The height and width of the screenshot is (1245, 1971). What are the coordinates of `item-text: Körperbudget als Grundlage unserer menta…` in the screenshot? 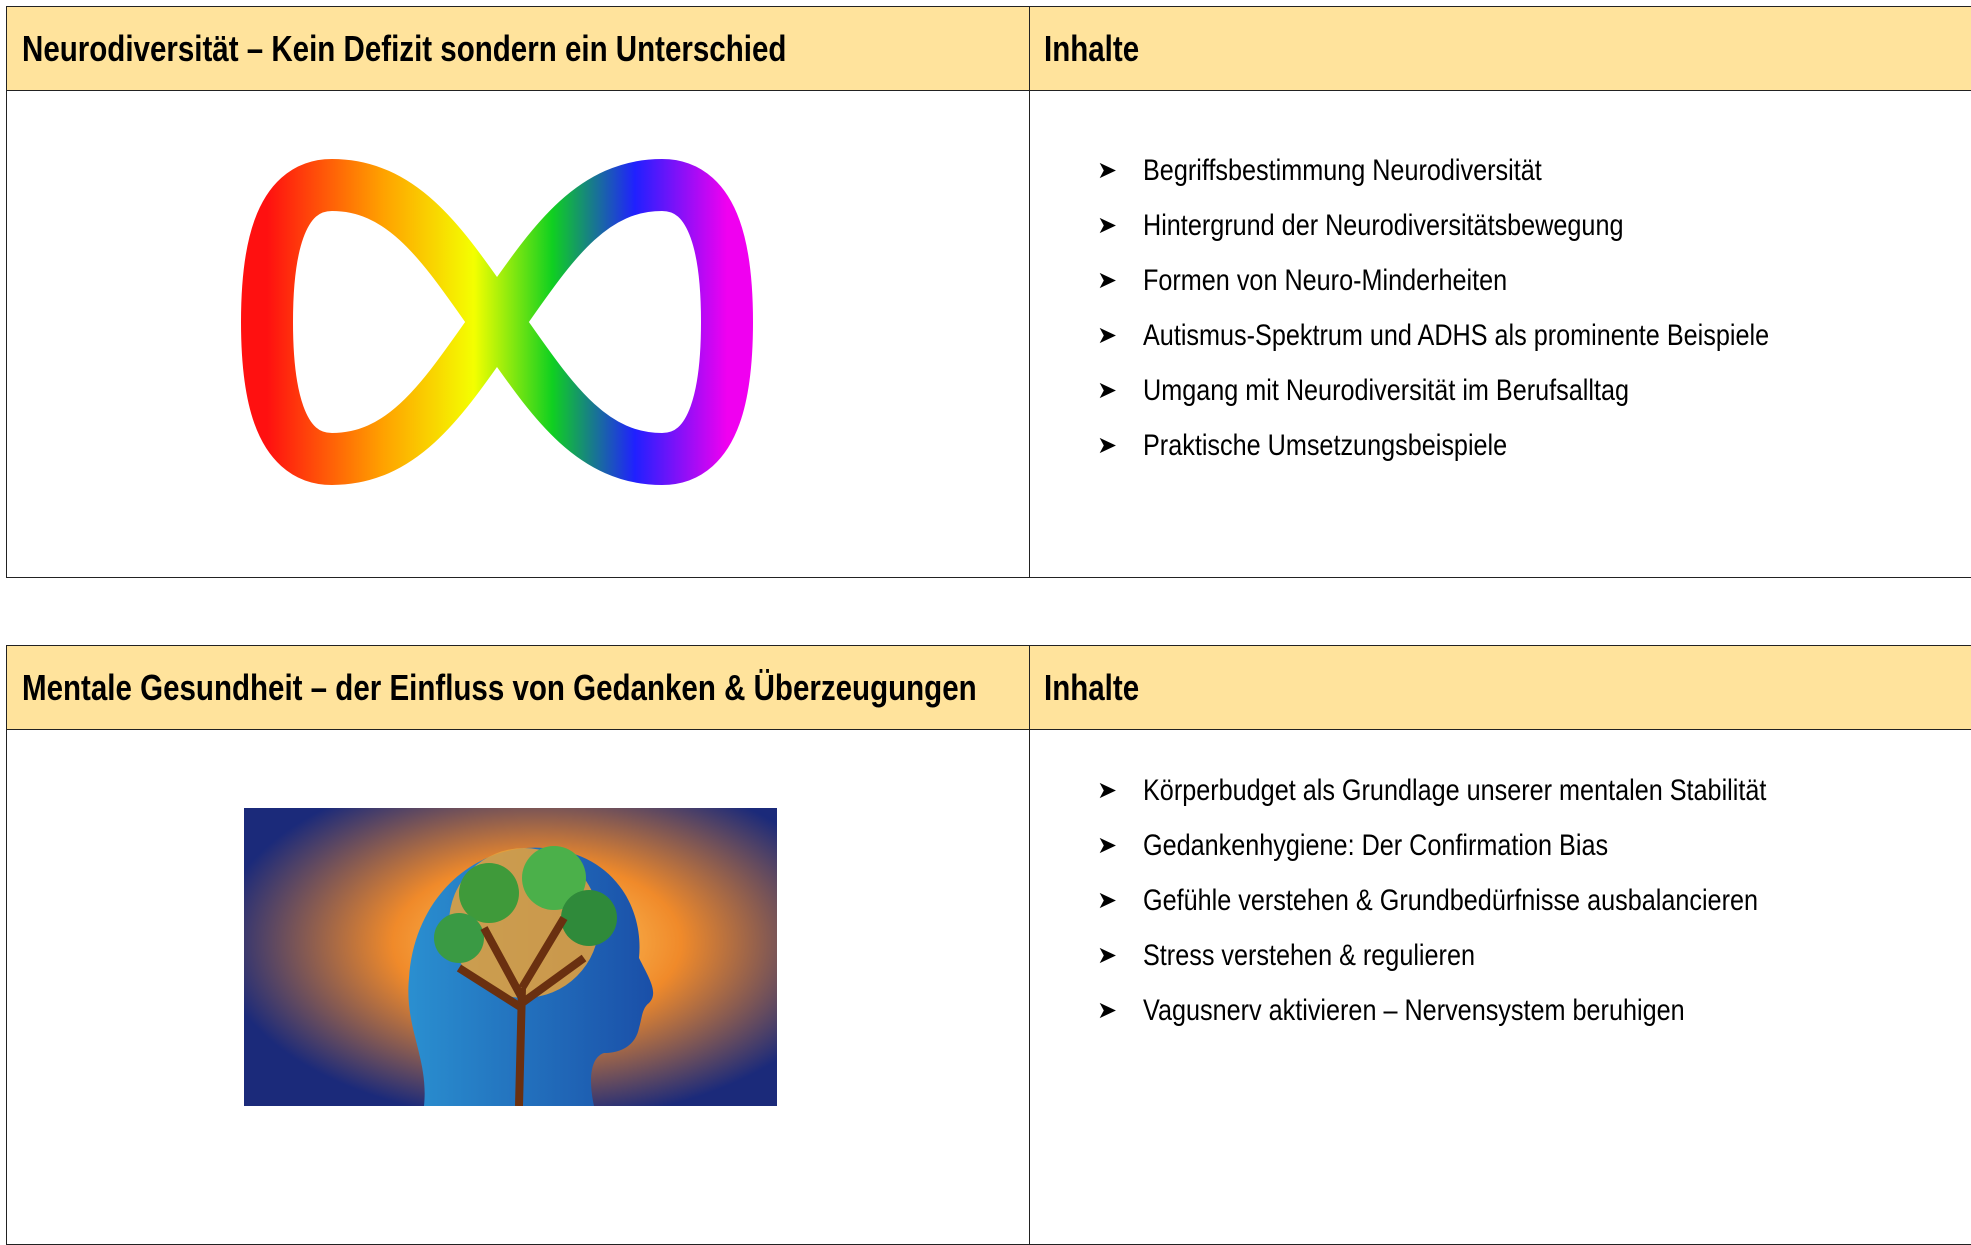 It's located at (1455, 790).